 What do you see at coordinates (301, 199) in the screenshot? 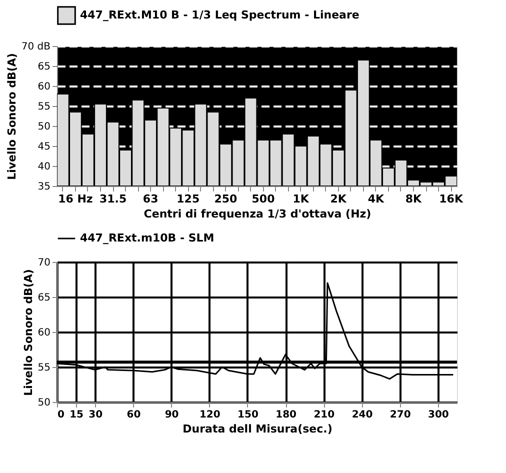
I see `x-tick-label: 1K` at bounding box center [301, 199].